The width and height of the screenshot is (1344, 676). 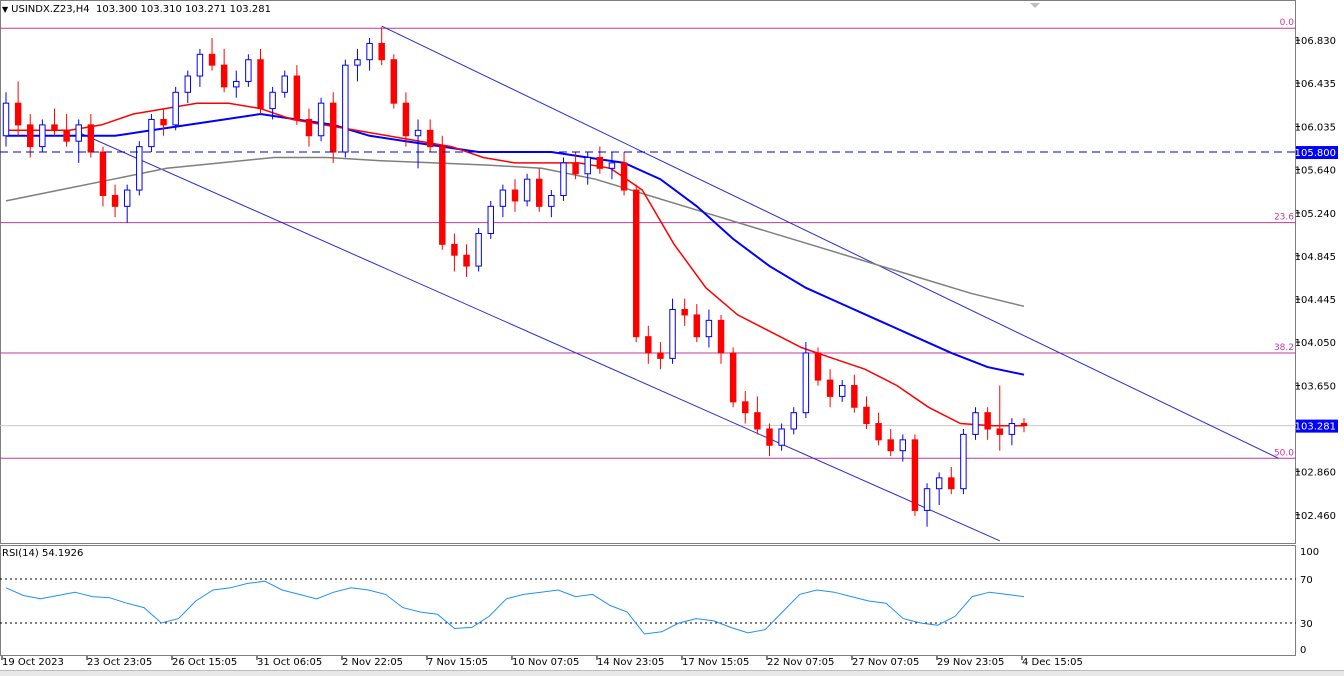 What do you see at coordinates (1284, 348) in the screenshot?
I see `fib-label-38.2: 38.2` at bounding box center [1284, 348].